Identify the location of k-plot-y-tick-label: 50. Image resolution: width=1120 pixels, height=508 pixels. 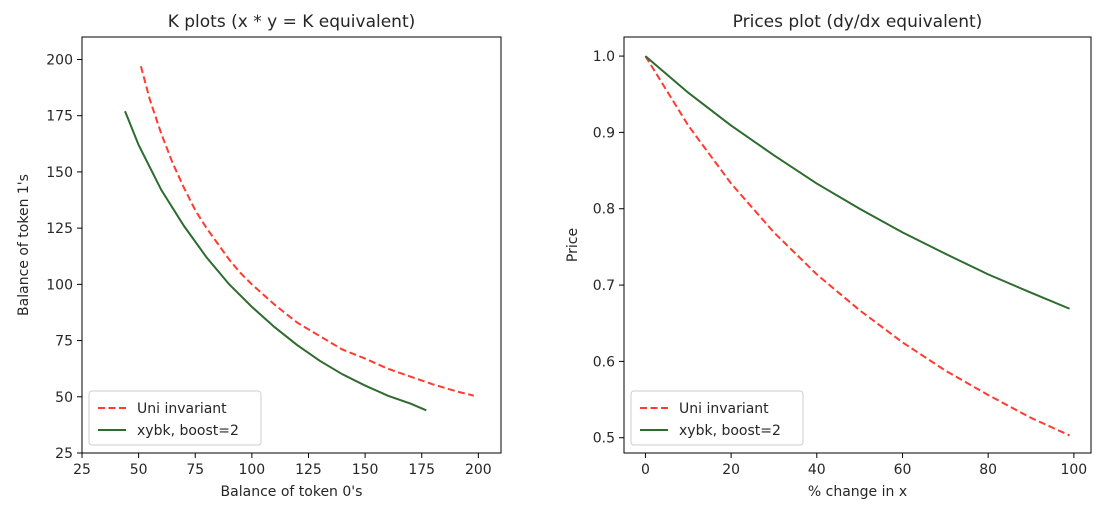
(64, 398).